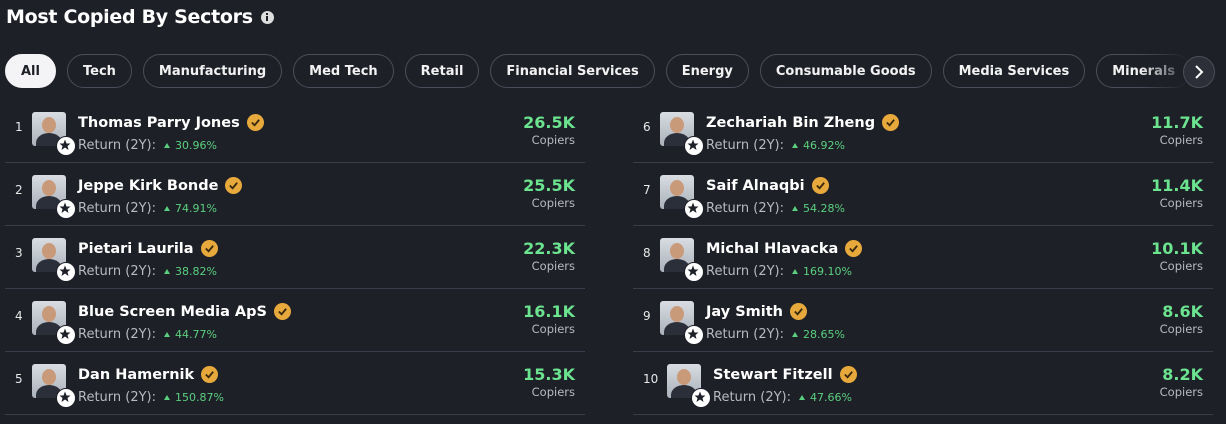 This screenshot has width=1226, height=424. Describe the element at coordinates (30, 71) in the screenshot. I see `sector-tab: All` at that location.